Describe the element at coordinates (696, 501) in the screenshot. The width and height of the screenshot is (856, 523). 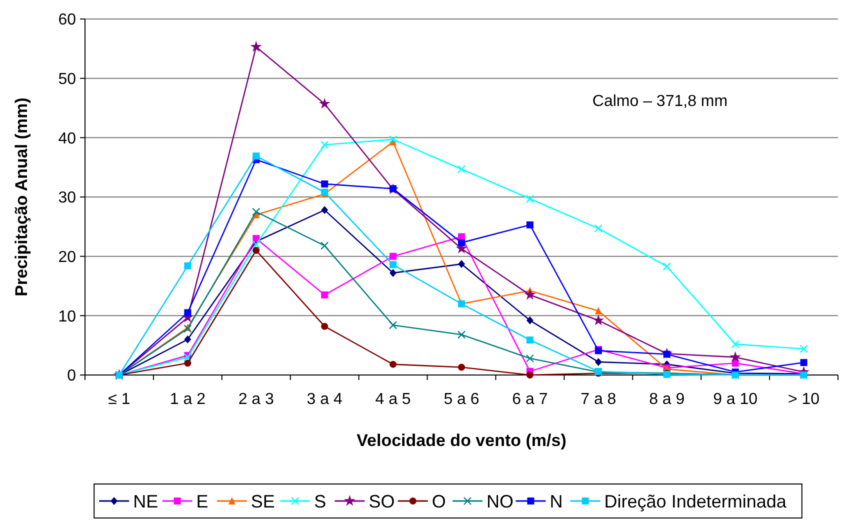
I see `legend-label: Direção Indeterminada` at that location.